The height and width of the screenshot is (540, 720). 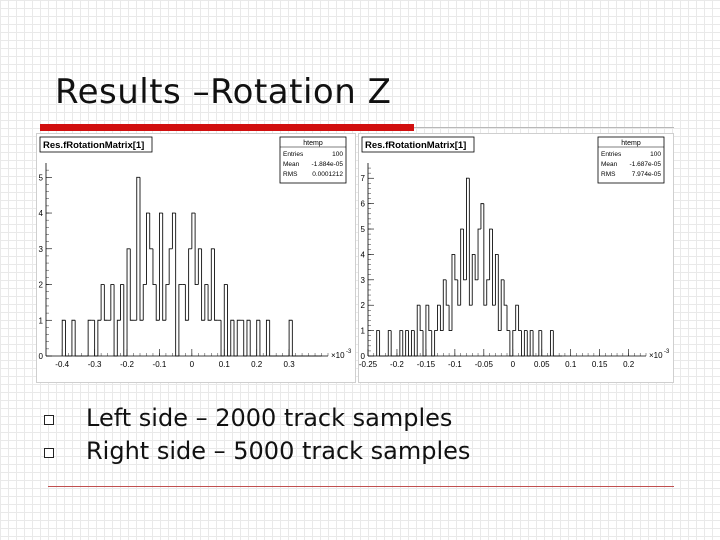 What do you see at coordinates (667, 352) in the screenshot?
I see `x-axis-scale-exponent: -3` at bounding box center [667, 352].